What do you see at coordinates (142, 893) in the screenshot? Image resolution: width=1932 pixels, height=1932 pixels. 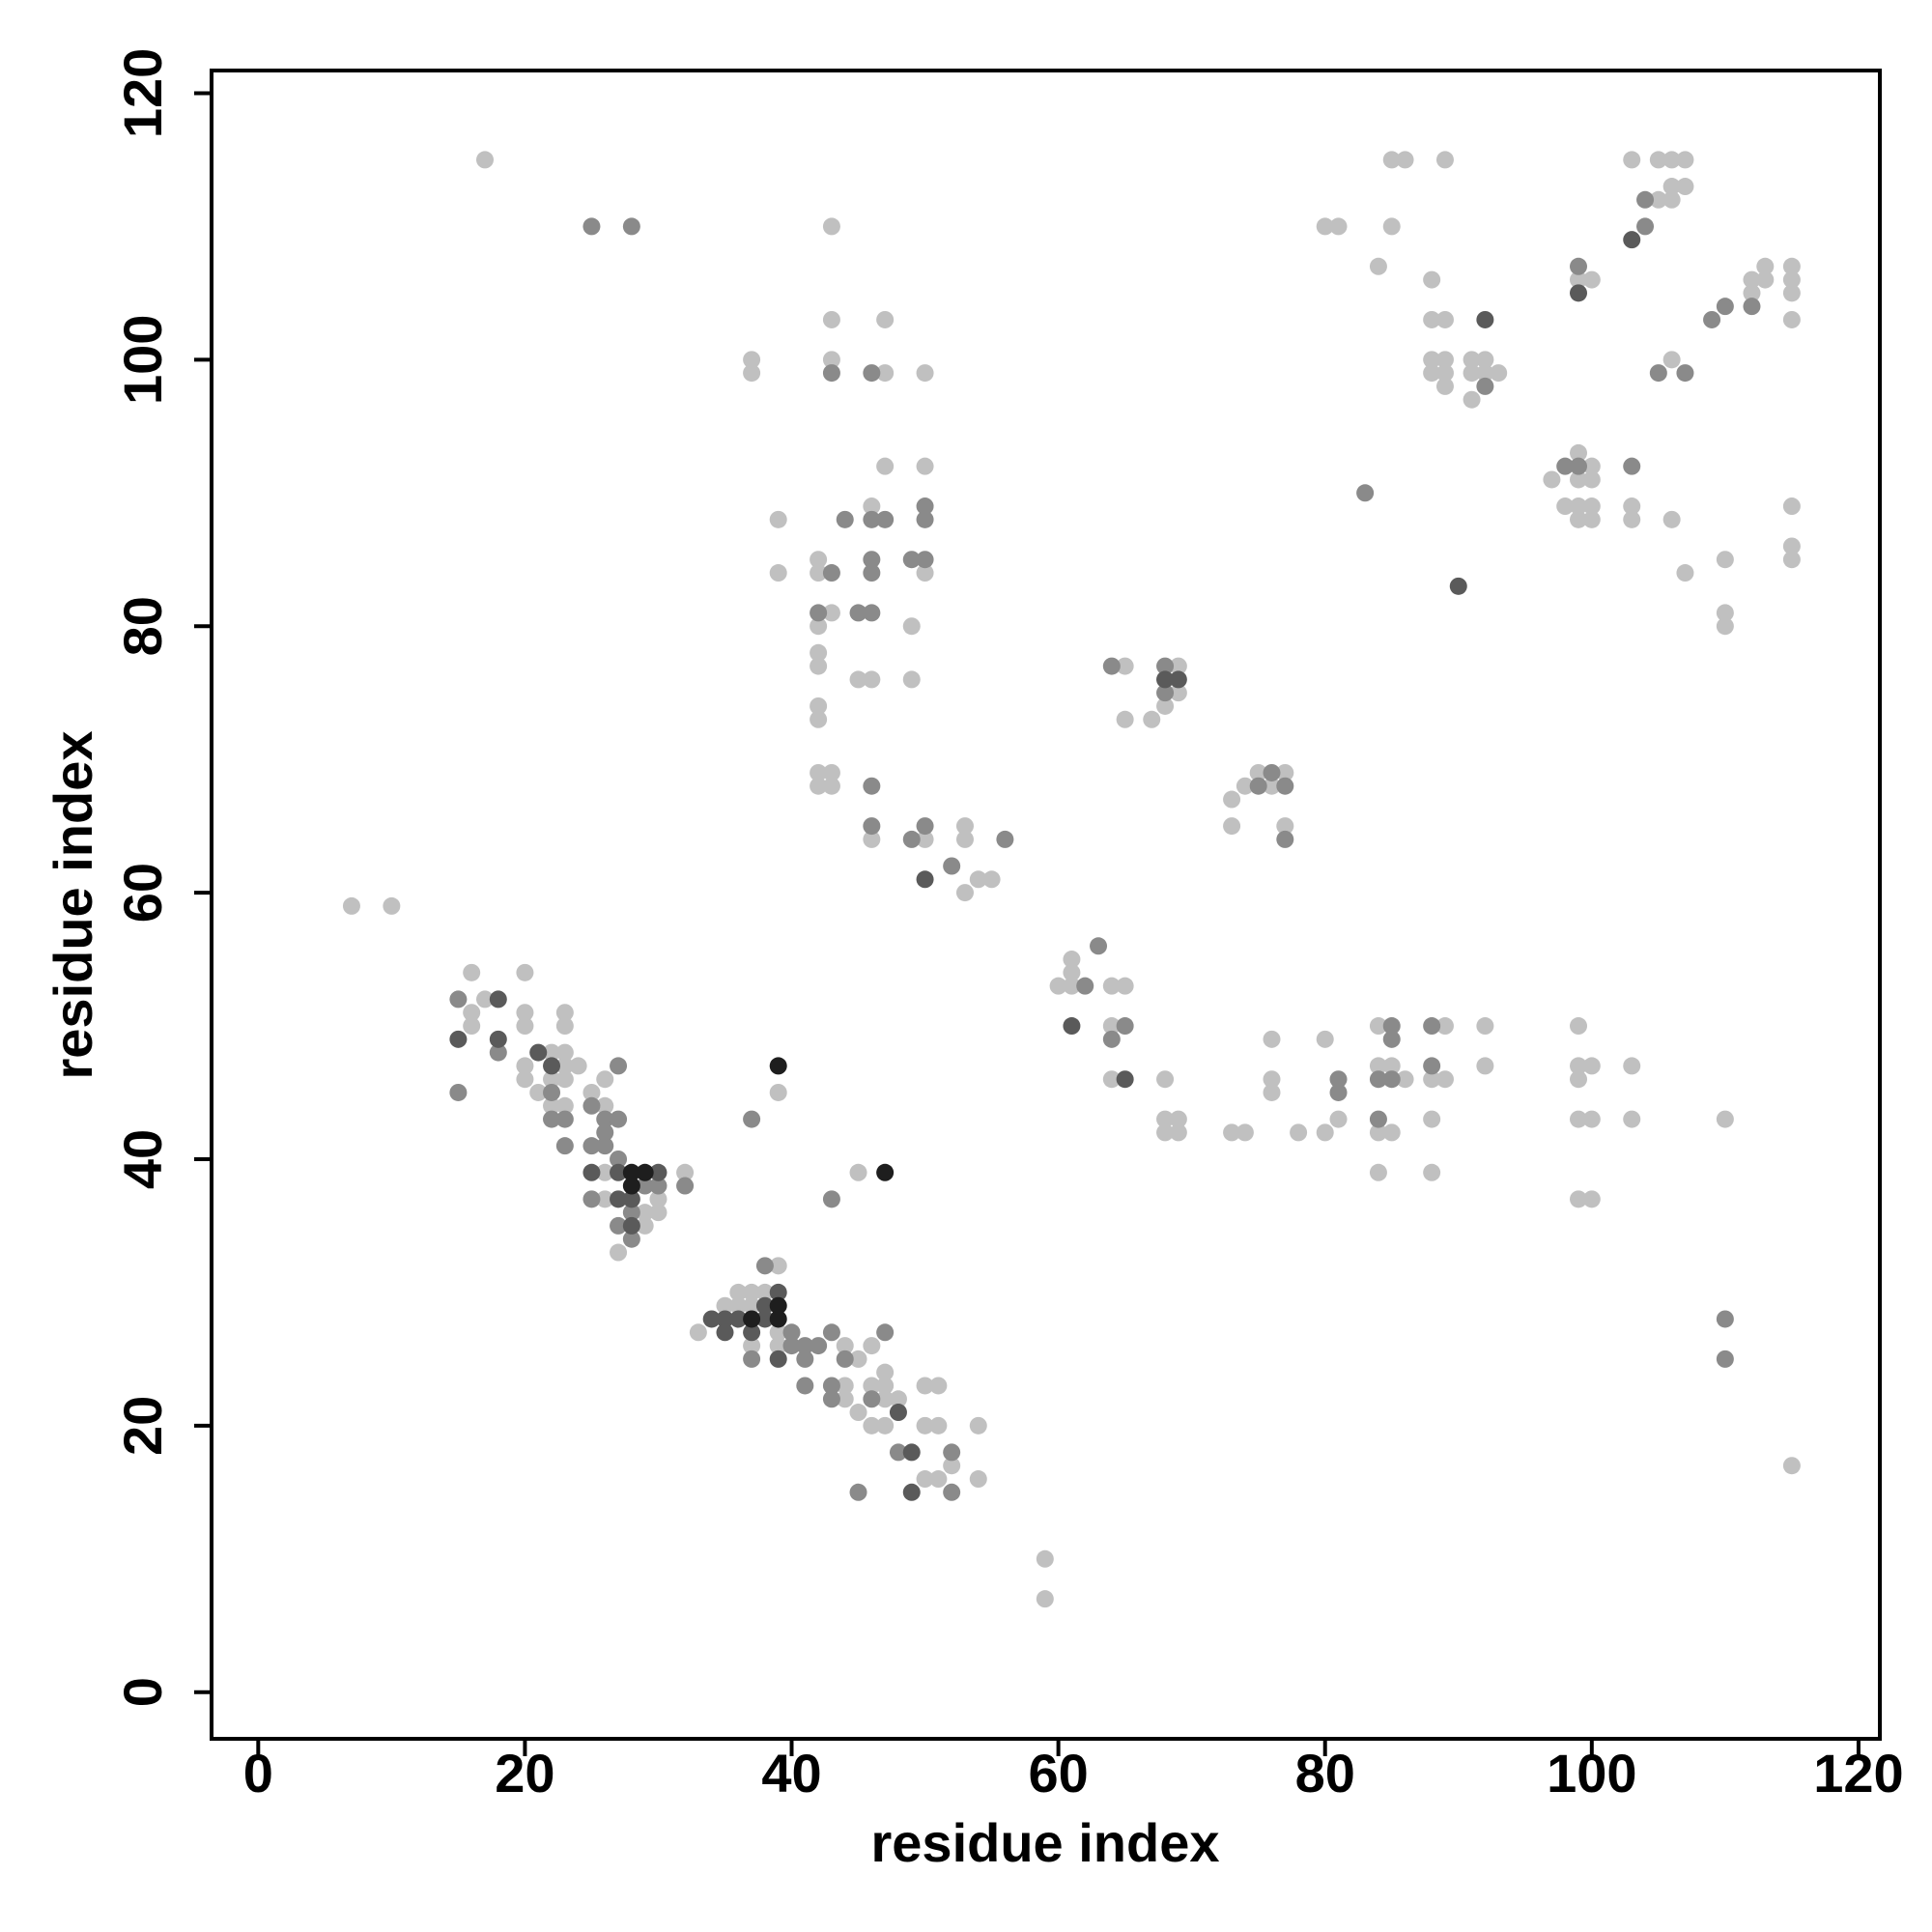 I see `y-tick-label: 60` at bounding box center [142, 893].